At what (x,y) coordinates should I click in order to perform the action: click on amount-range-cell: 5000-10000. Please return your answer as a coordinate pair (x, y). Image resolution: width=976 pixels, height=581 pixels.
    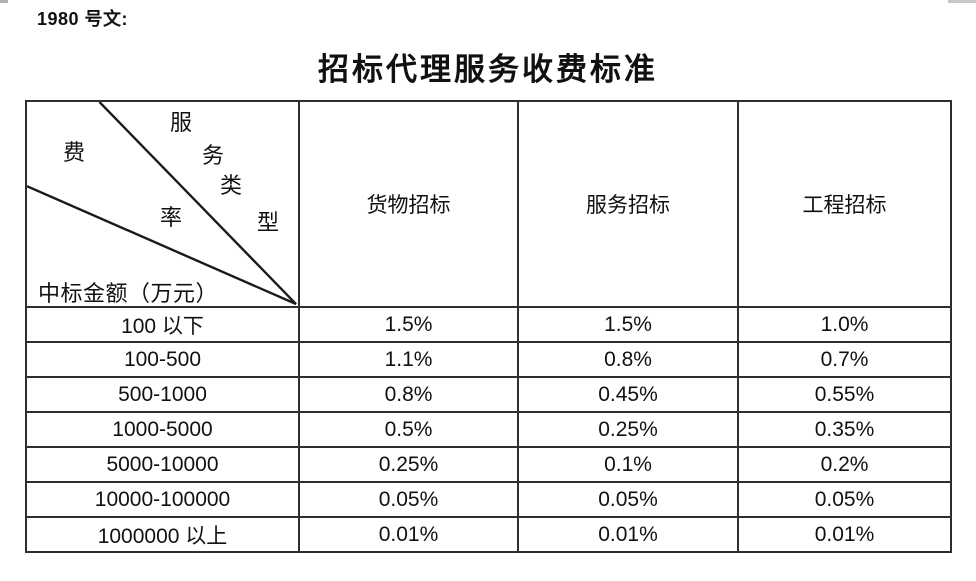
    Looking at the image, I should click on (162, 464).